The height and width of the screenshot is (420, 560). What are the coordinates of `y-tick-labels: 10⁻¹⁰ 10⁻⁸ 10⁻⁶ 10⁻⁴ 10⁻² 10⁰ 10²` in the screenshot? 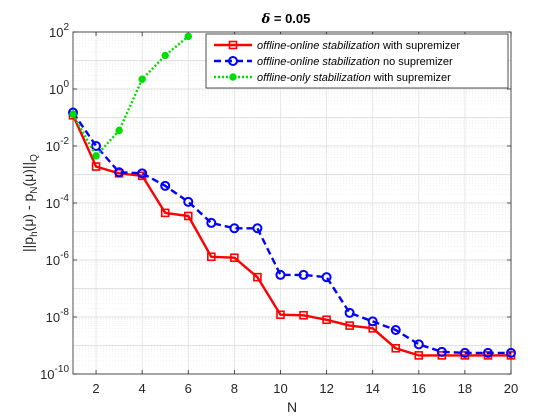 It's located at (54, 202).